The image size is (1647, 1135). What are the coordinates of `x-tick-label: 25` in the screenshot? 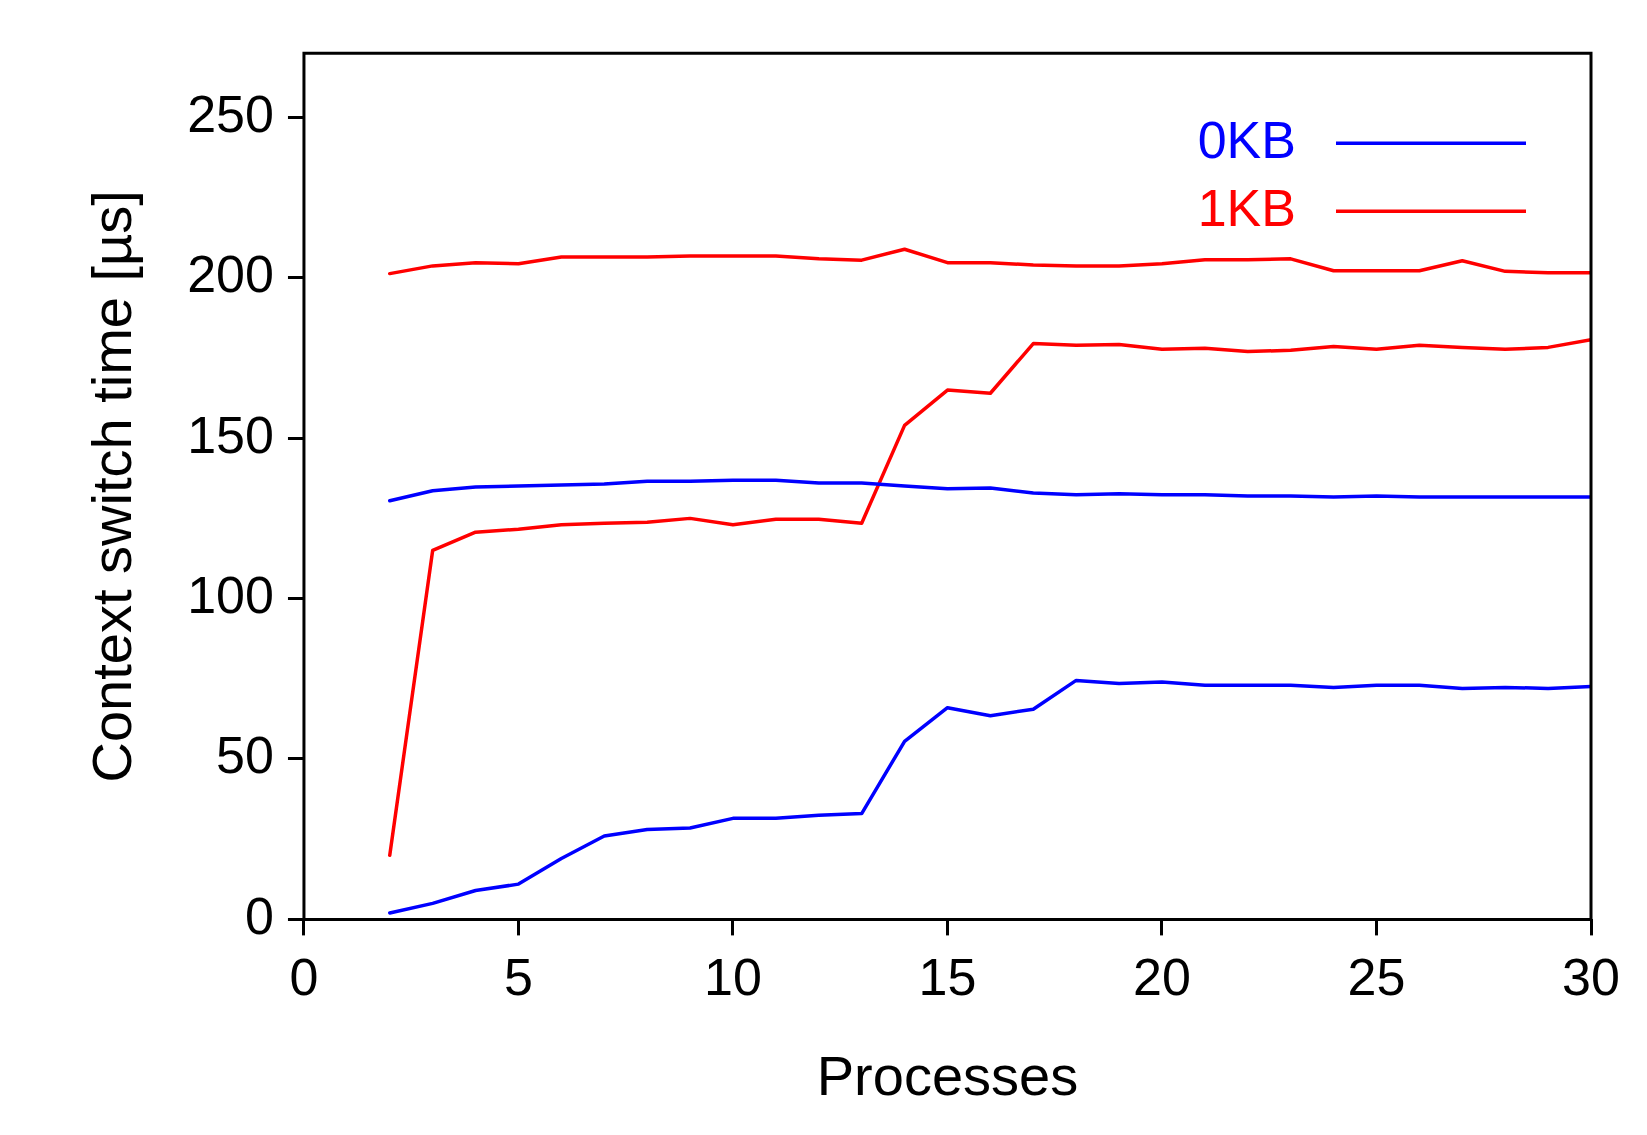 It's located at (1376, 976).